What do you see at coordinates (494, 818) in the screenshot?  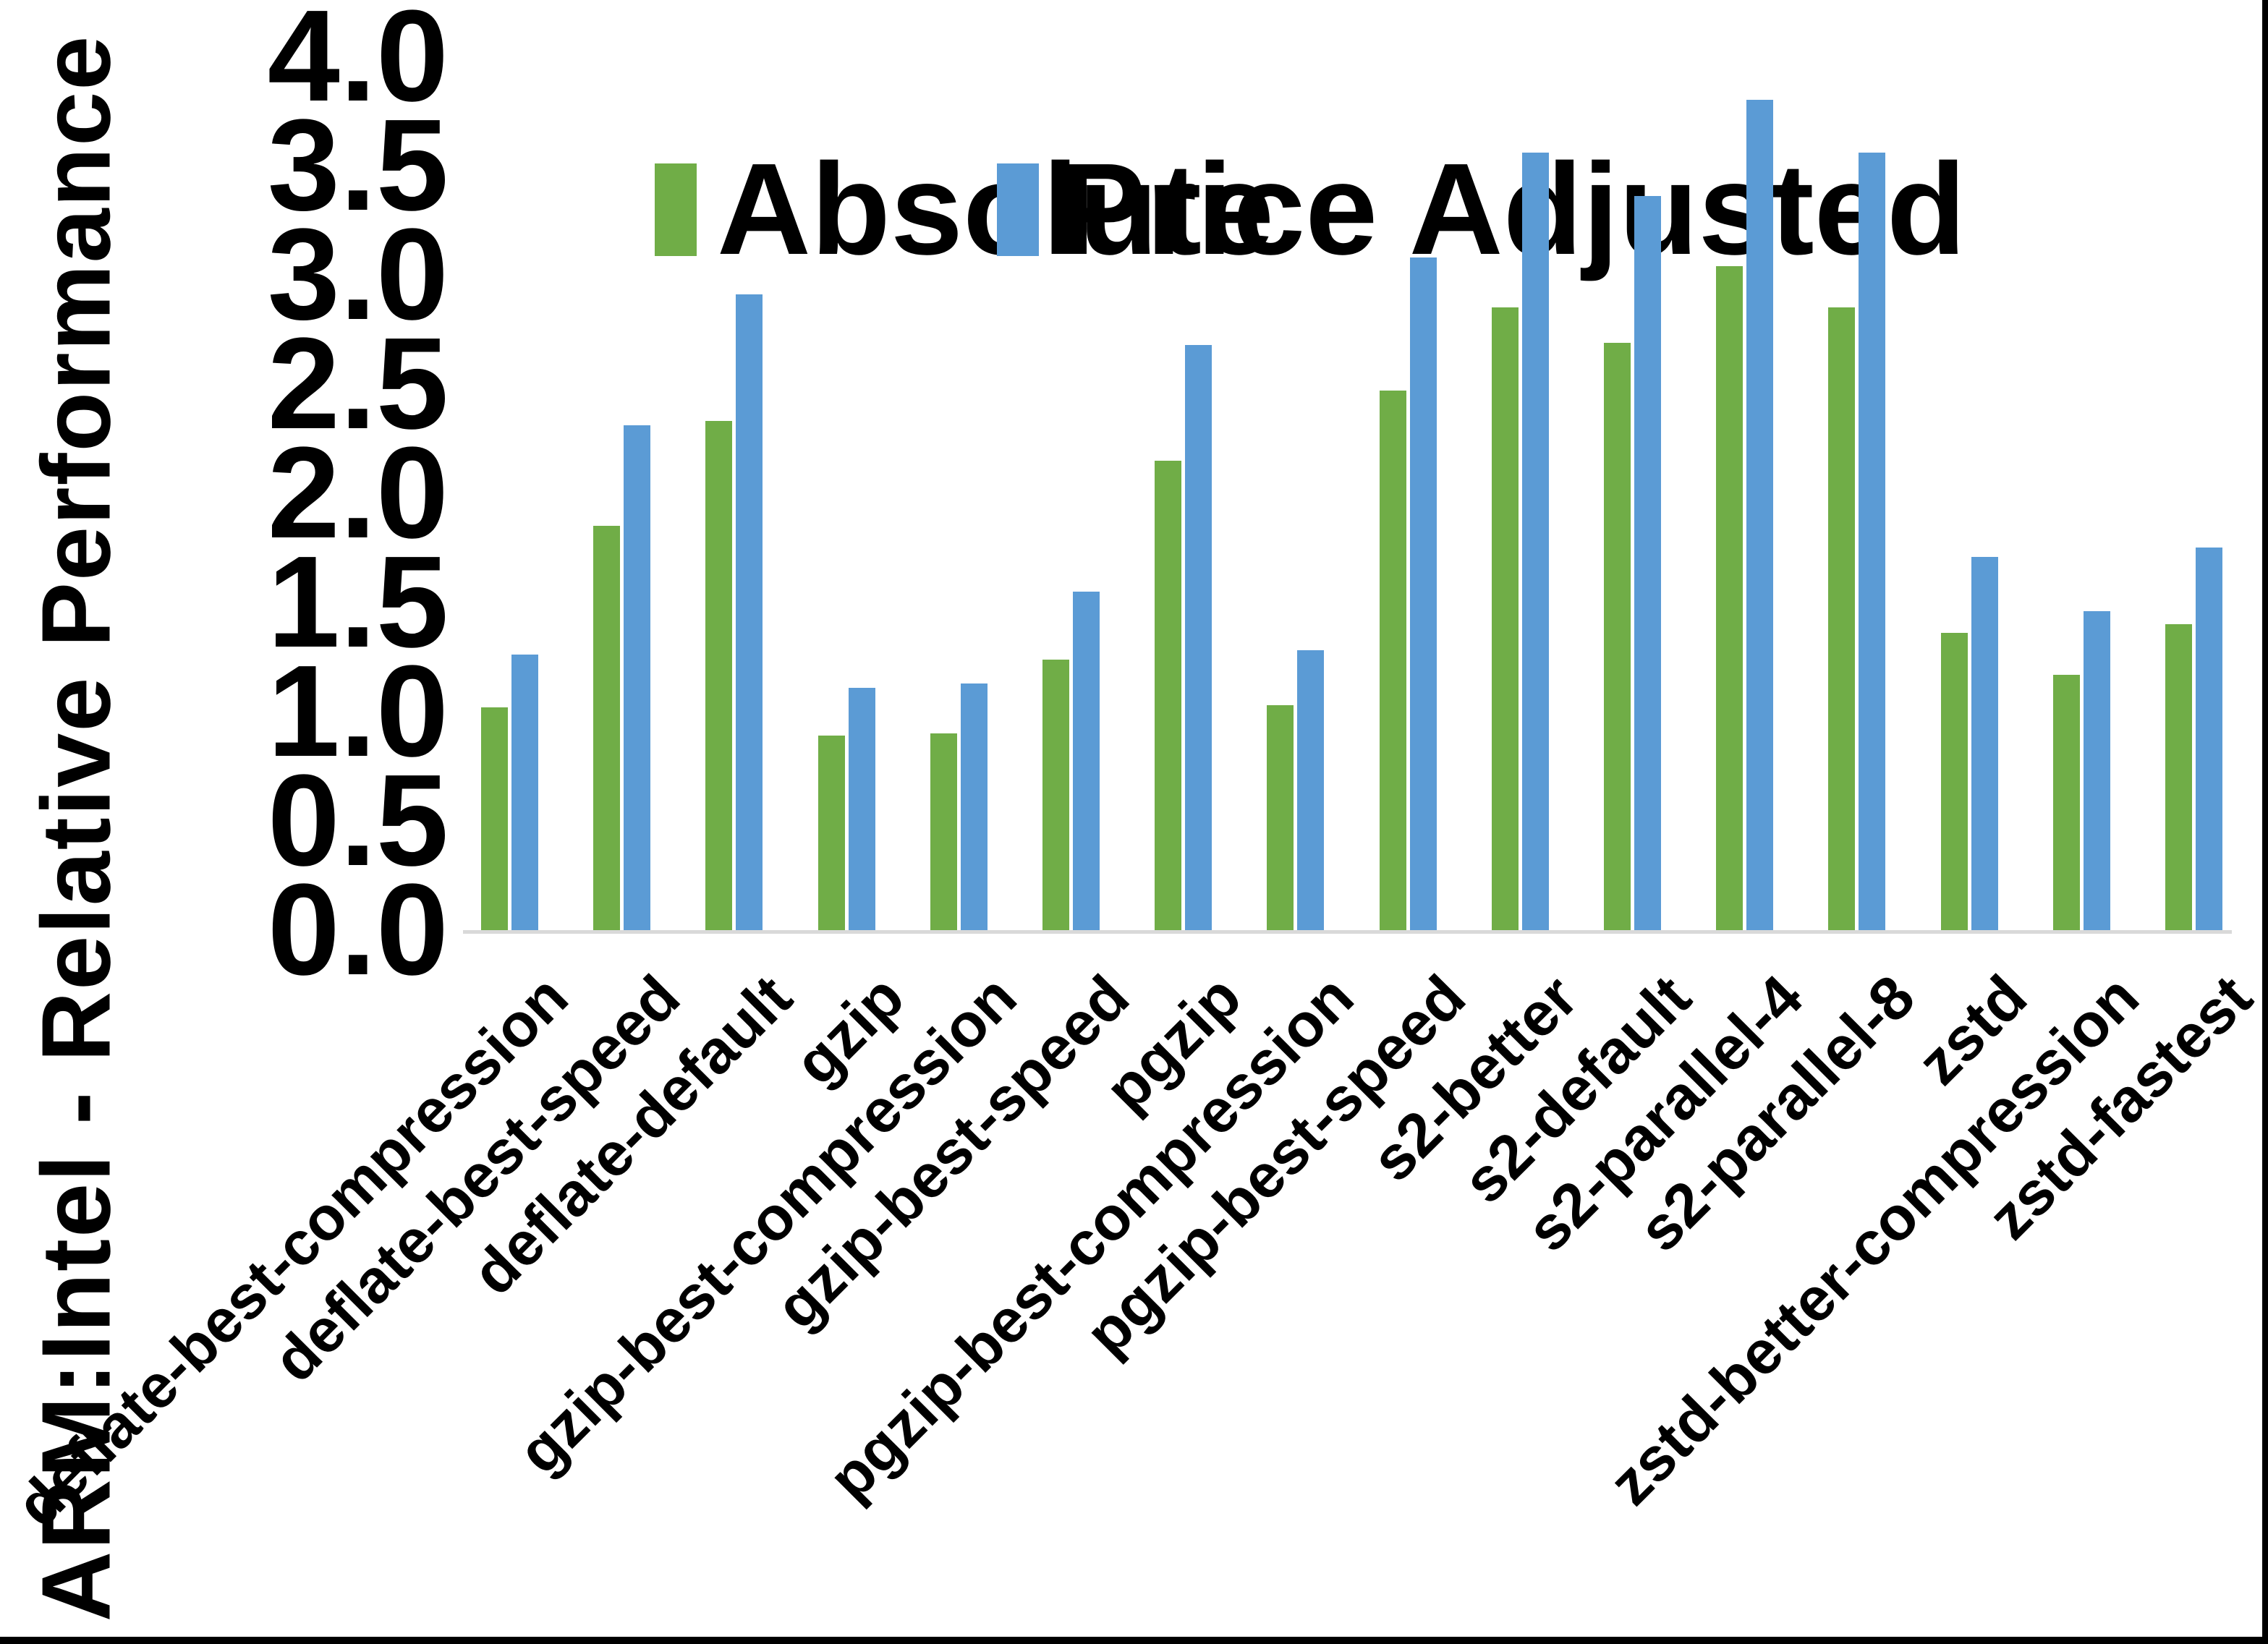 I see `bar-absolute-deflate-best-compression` at bounding box center [494, 818].